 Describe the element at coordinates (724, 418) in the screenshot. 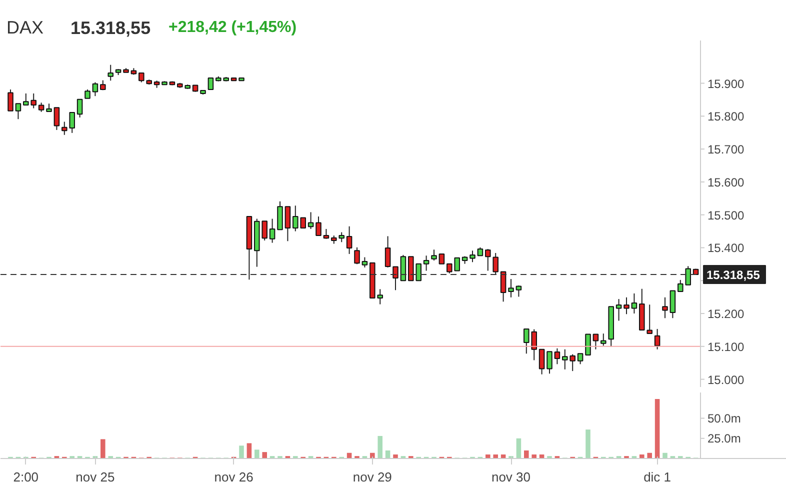

I see `y-tick-label: 50.0m` at that location.